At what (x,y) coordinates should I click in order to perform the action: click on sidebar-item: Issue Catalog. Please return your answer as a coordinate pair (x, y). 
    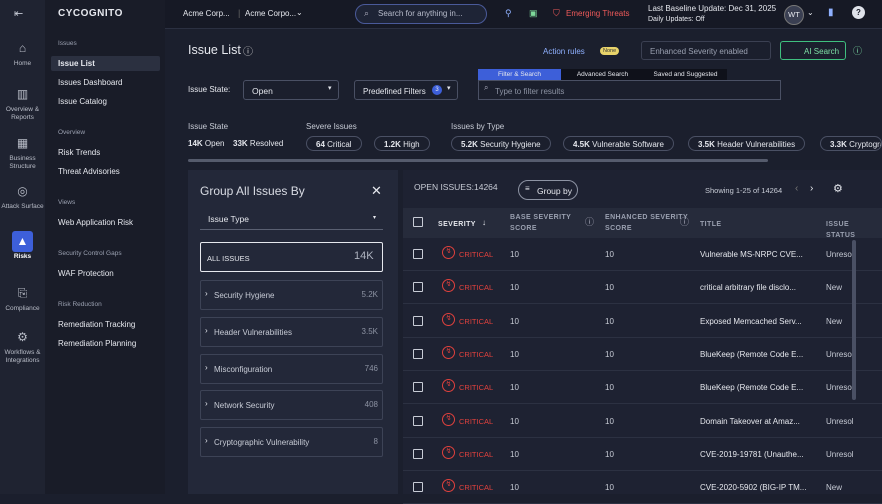
    Looking at the image, I should click on (105, 101).